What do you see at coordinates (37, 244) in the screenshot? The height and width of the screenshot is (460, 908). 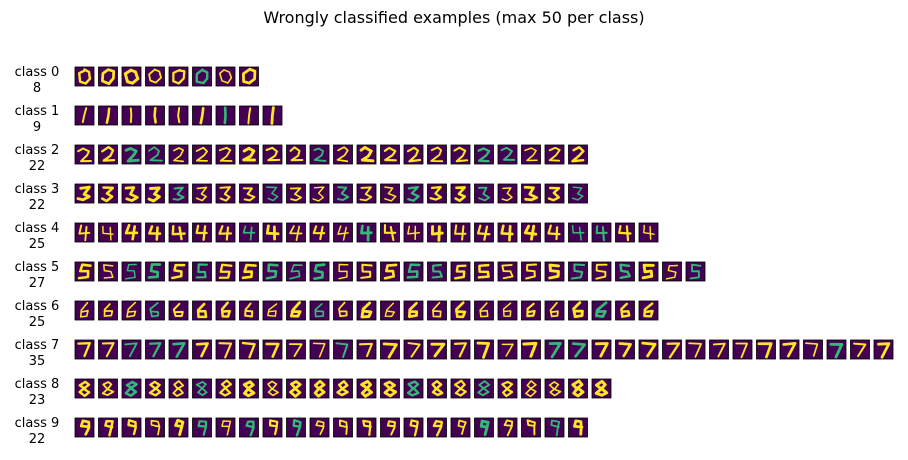 I see `row-count: 25` at bounding box center [37, 244].